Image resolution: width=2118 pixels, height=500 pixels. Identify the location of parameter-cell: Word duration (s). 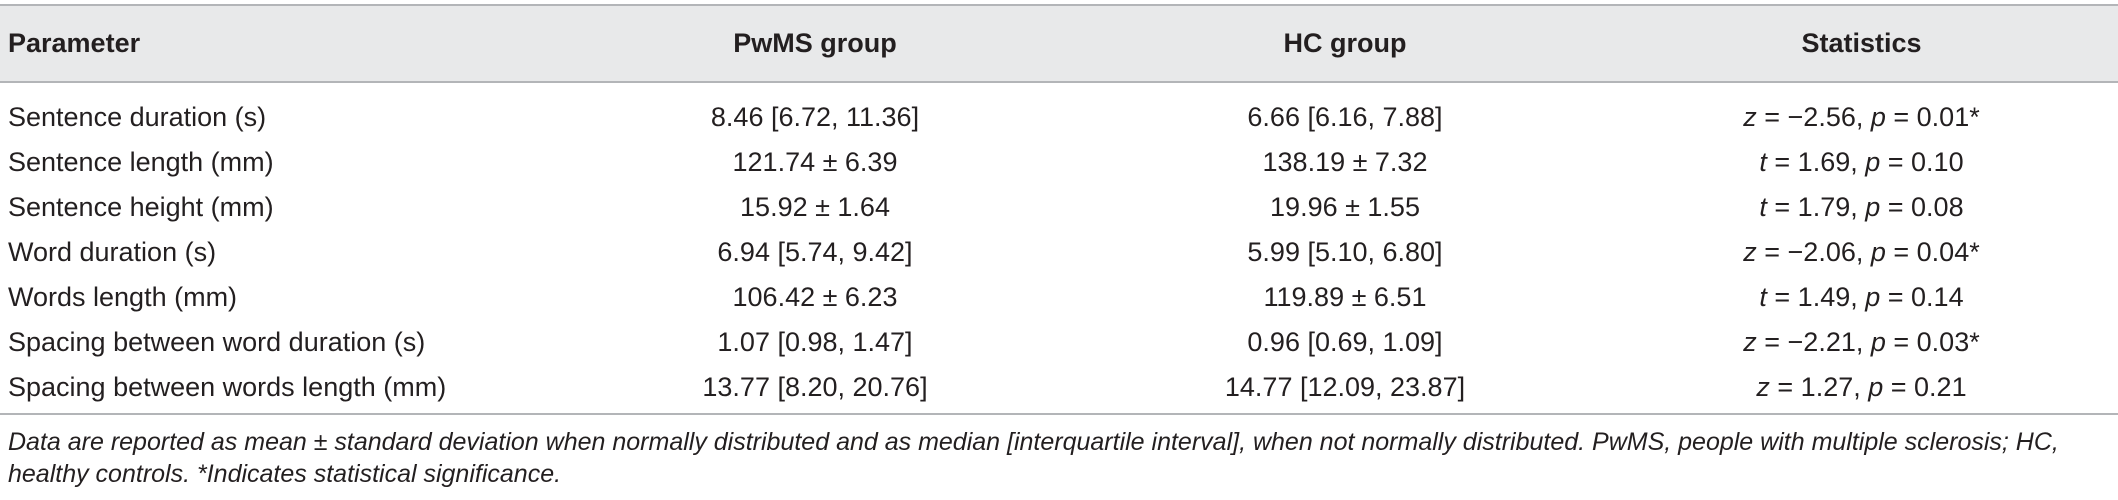
(112, 252).